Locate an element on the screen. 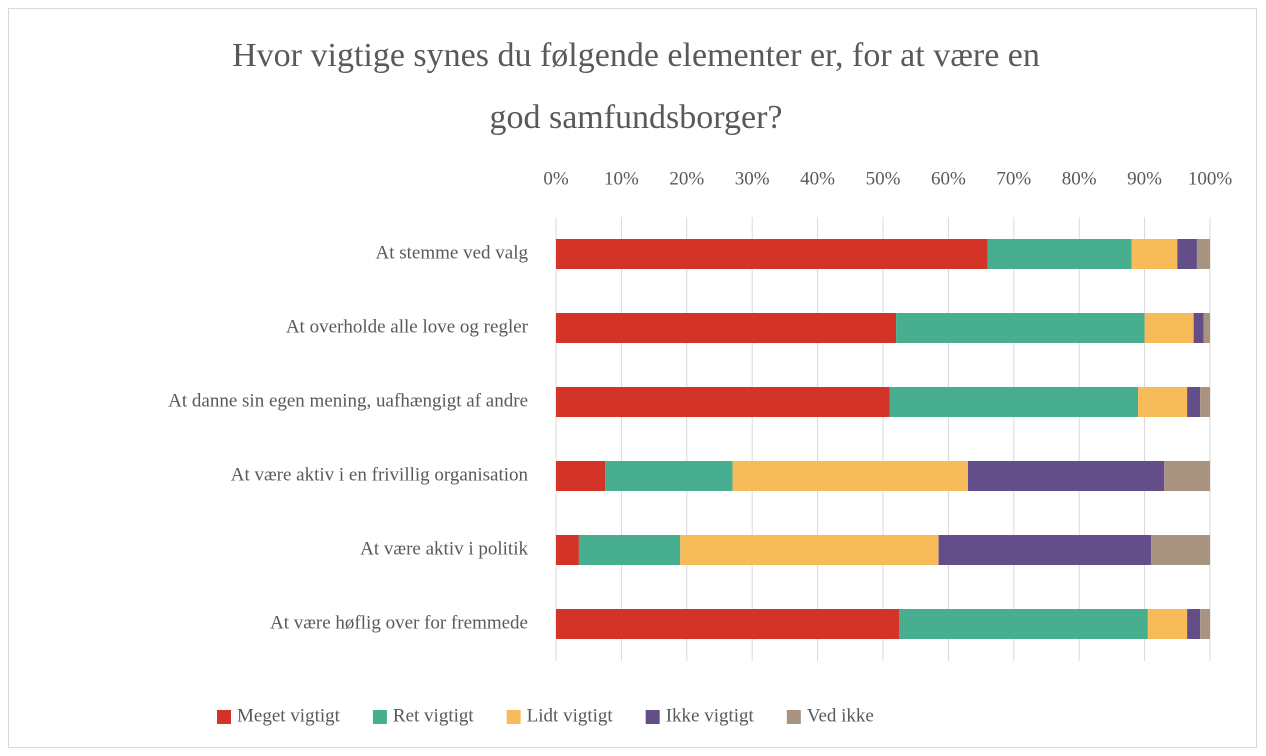  x-tick-label: 10% is located at coordinates (621, 178).